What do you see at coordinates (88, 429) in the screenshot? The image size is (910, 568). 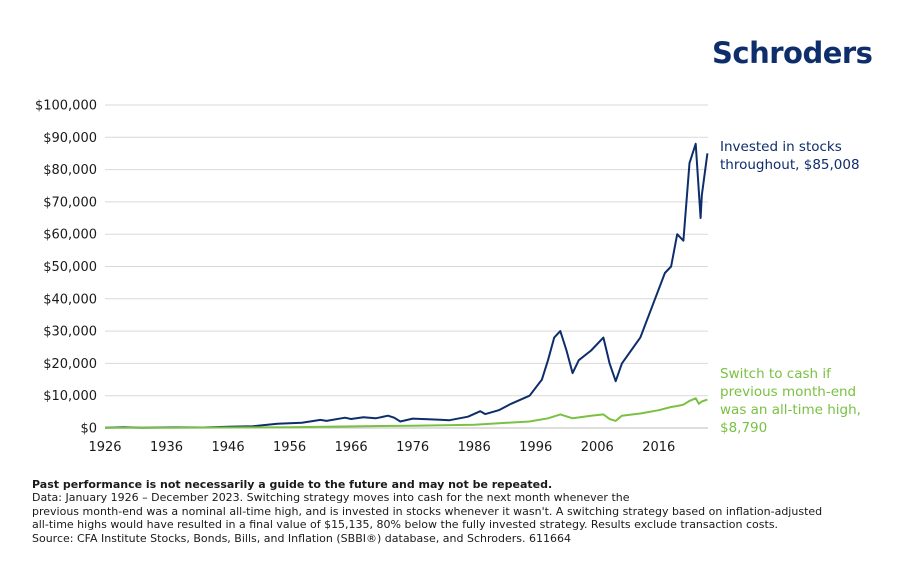 I see `y-tick-label: $0` at bounding box center [88, 429].